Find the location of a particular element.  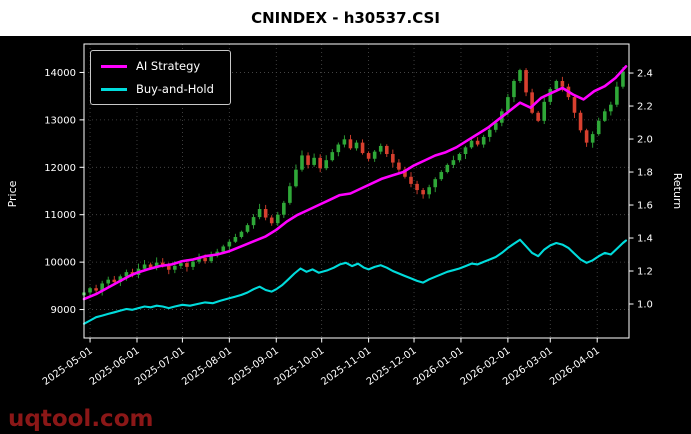

svg-text: 1.4 is located at coordinates (645, 239).